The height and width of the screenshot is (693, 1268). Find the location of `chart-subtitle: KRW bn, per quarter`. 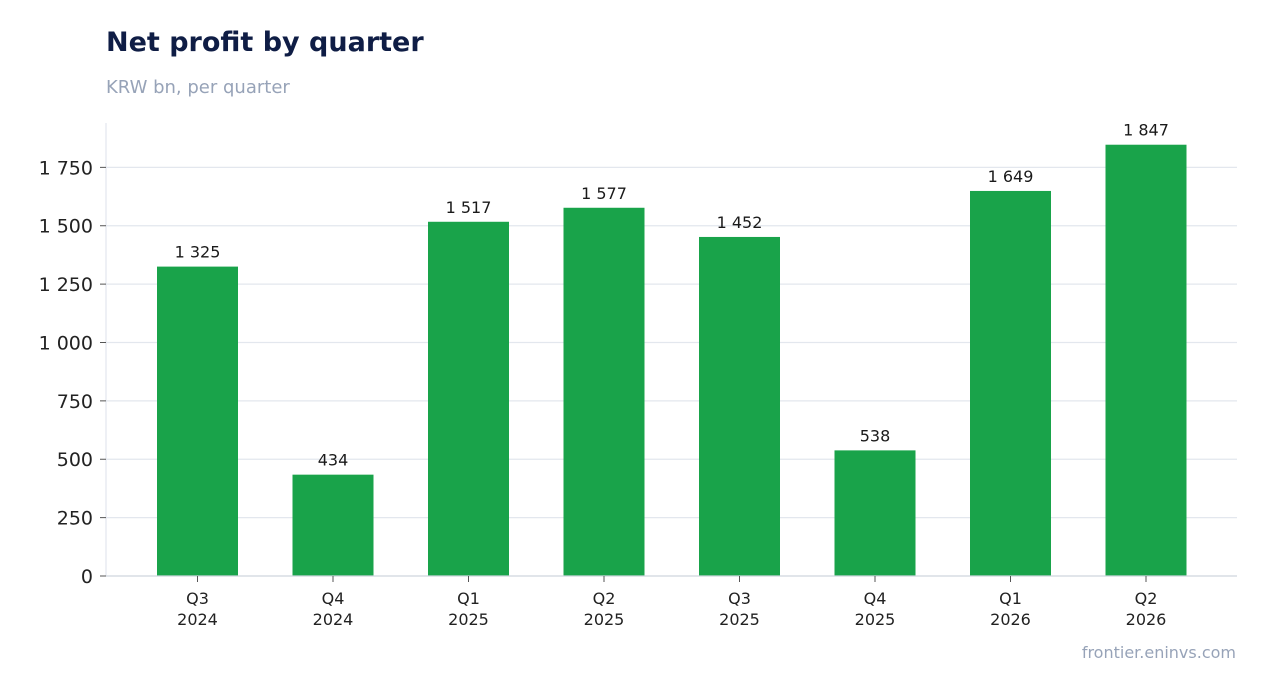

chart-subtitle: KRW bn, per quarter is located at coordinates (198, 87).